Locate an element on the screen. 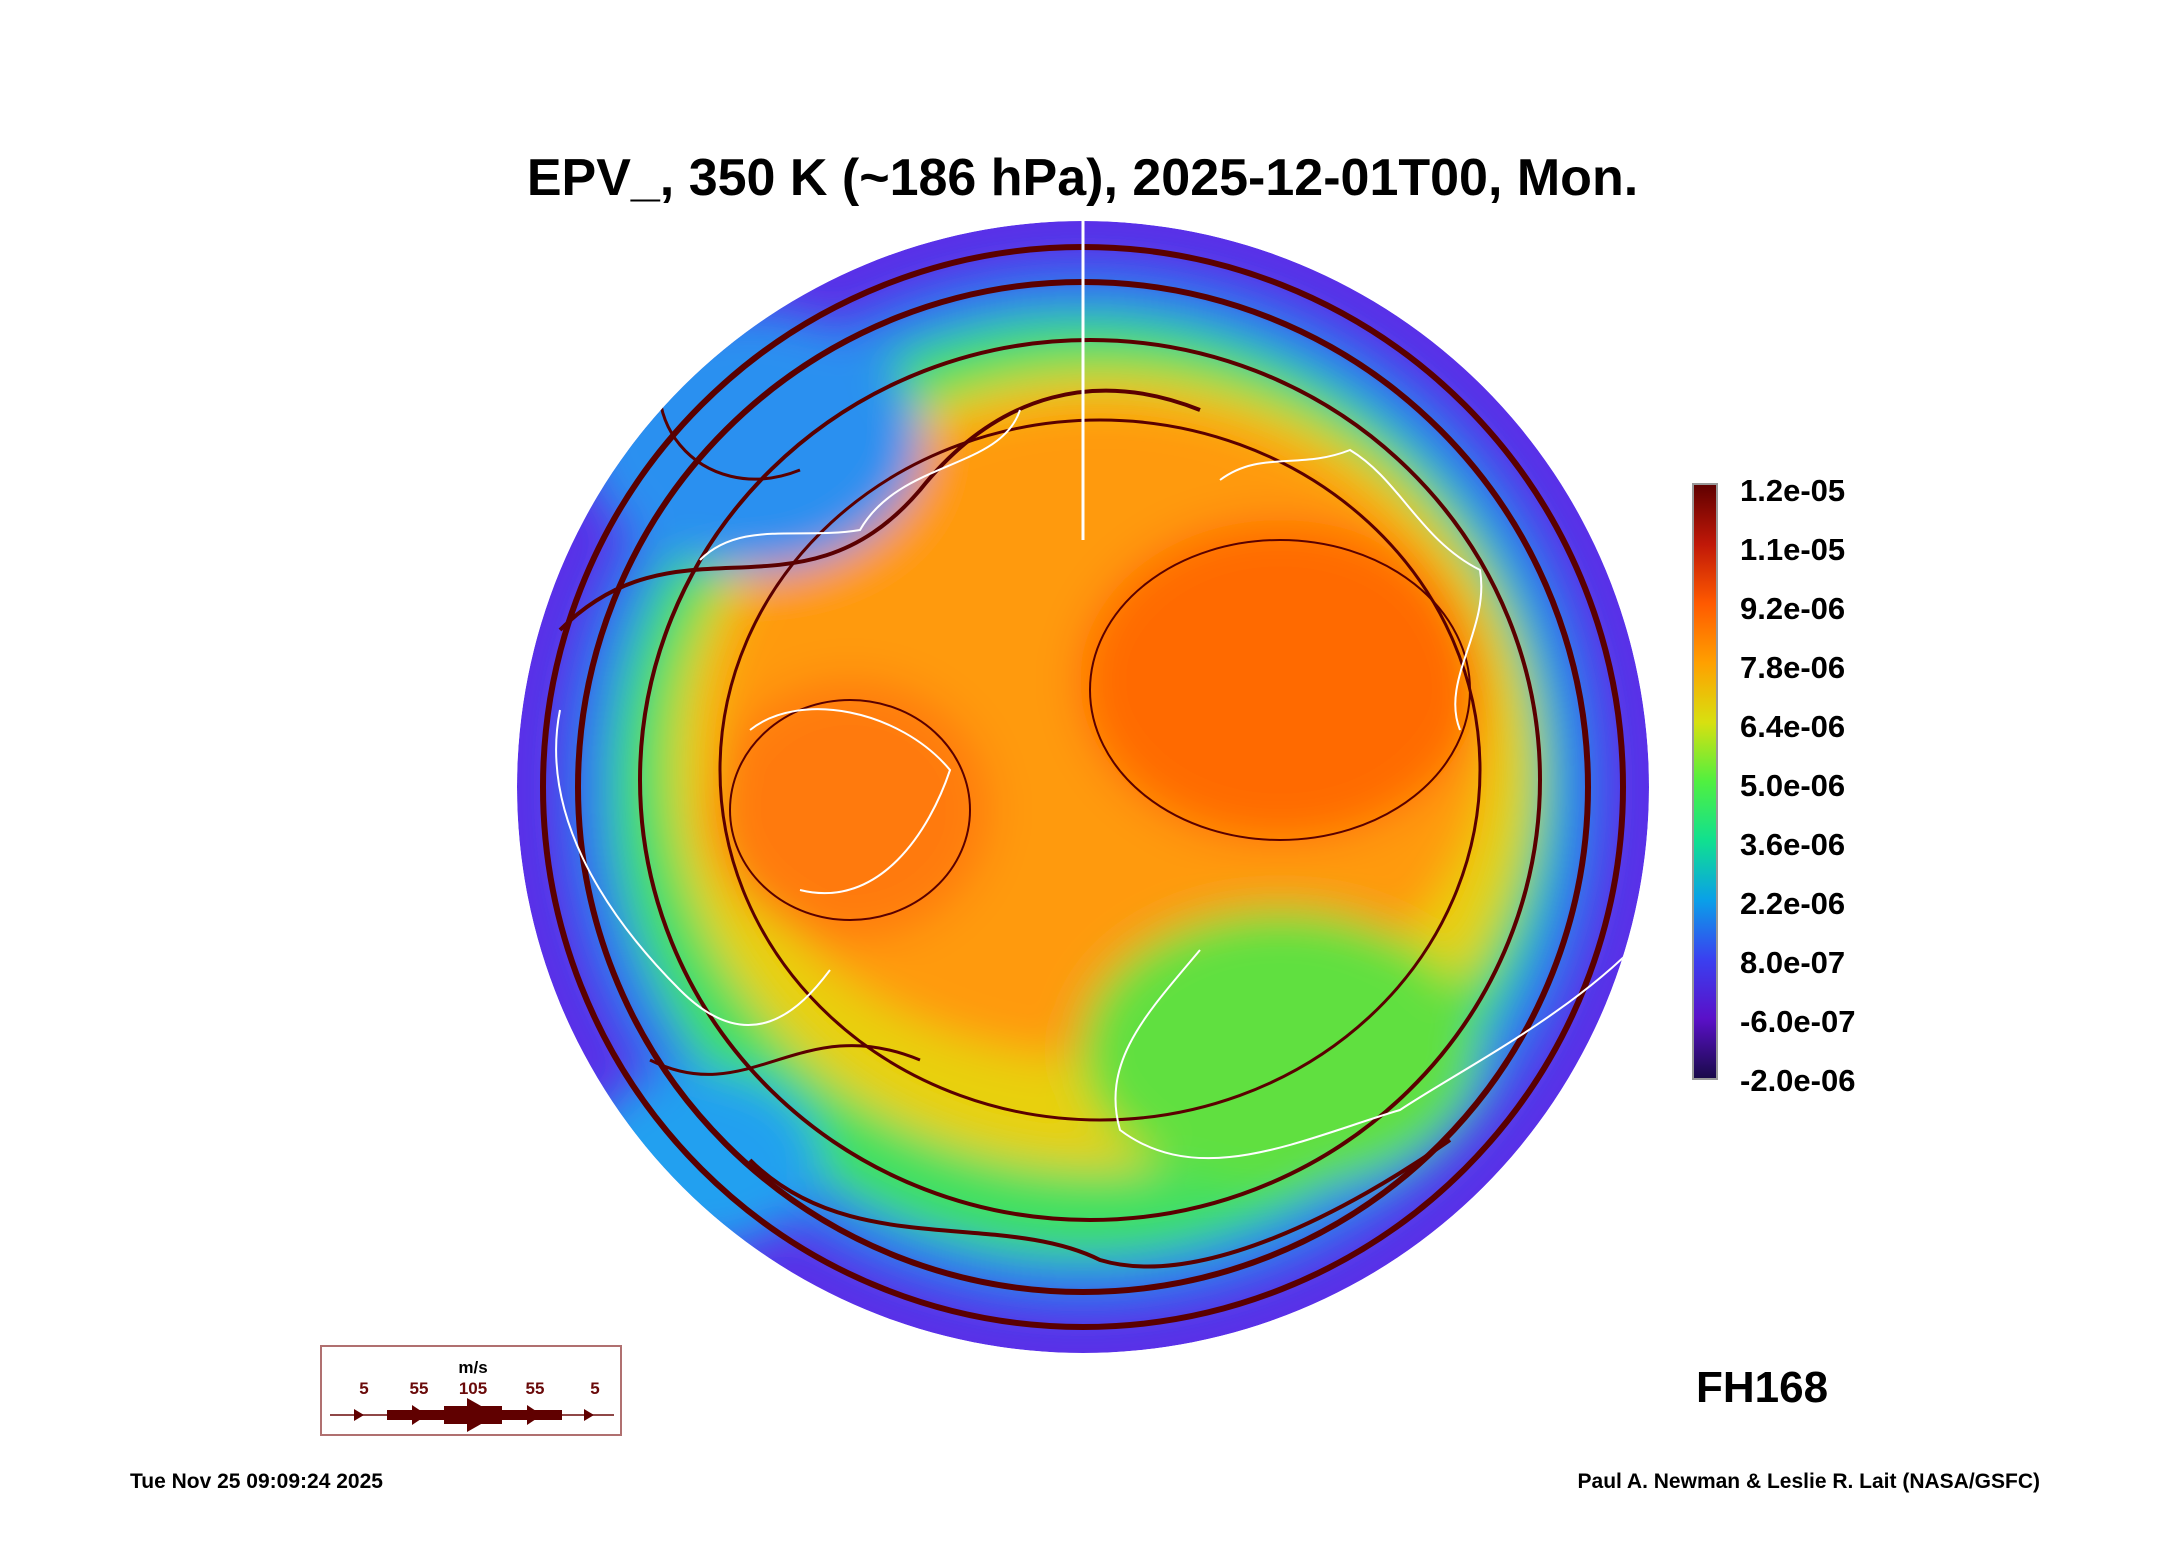 The image size is (2165, 1561). colorbar-tick: 6.4e-06 is located at coordinates (1793, 726).